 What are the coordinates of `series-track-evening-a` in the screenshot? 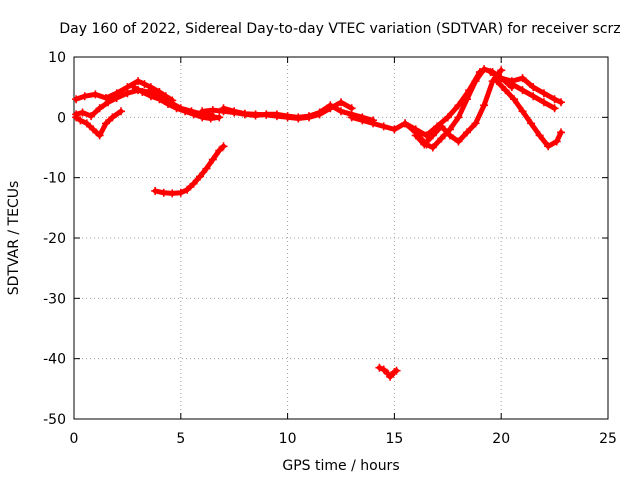 It's located at (526, 87).